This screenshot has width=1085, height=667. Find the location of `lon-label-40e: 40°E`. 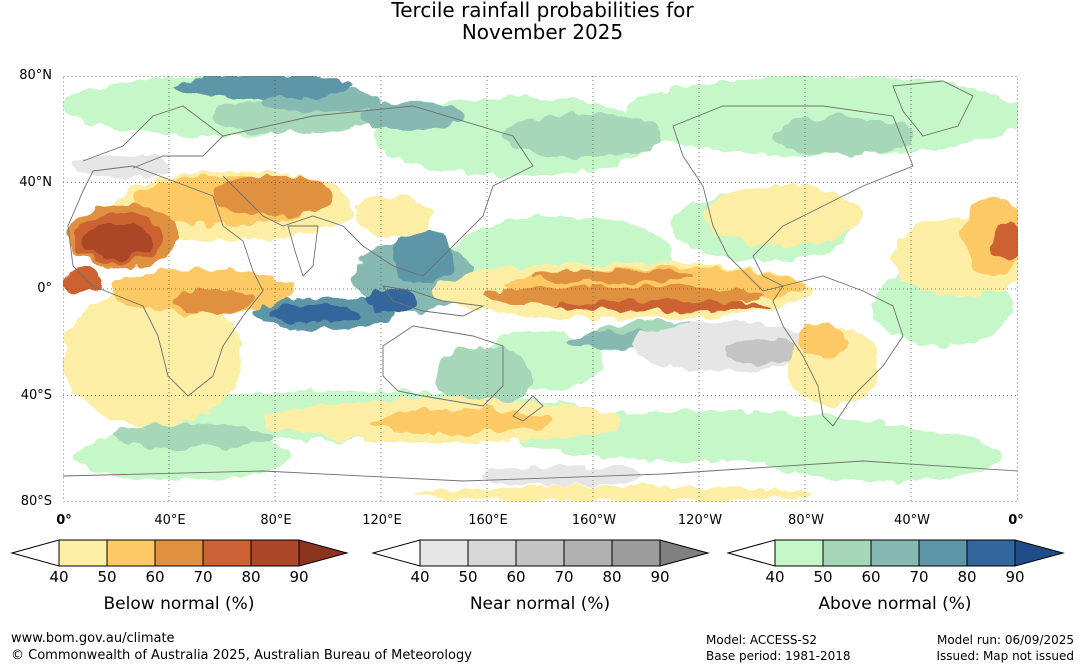

lon-label-40e: 40°E is located at coordinates (170, 520).